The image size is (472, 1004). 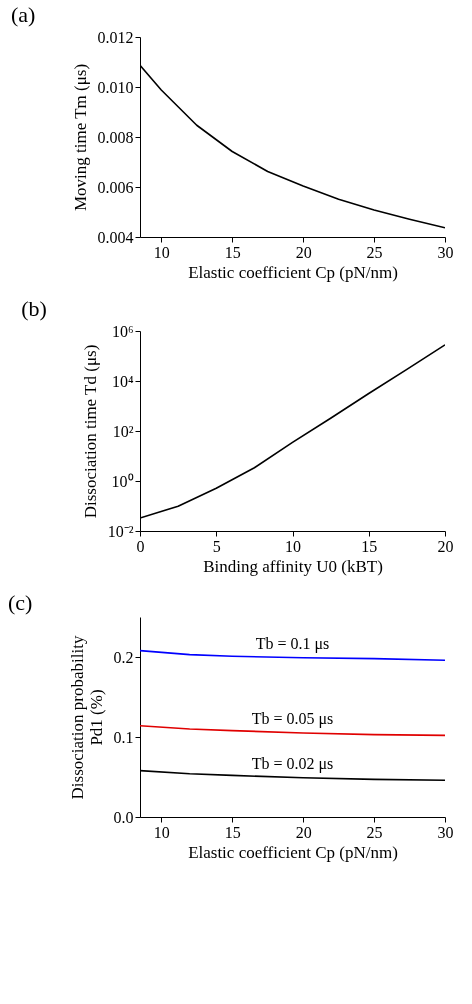 I want to click on y-tick-label: 10⁰, so click(x=122, y=481).